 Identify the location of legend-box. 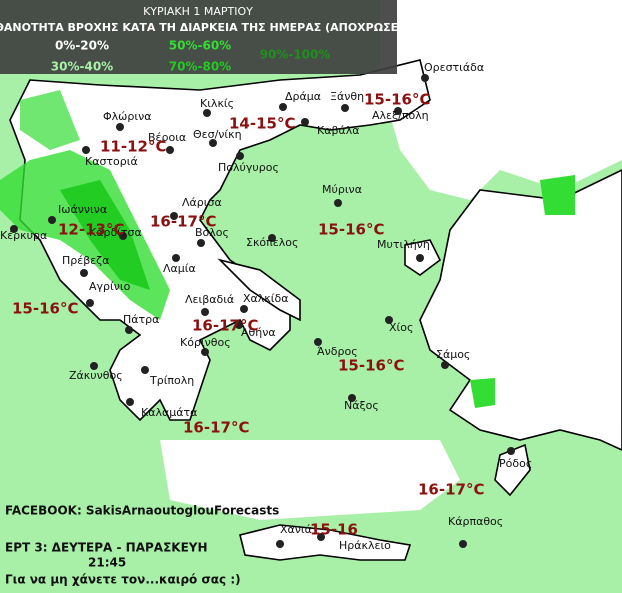
(198, 37).